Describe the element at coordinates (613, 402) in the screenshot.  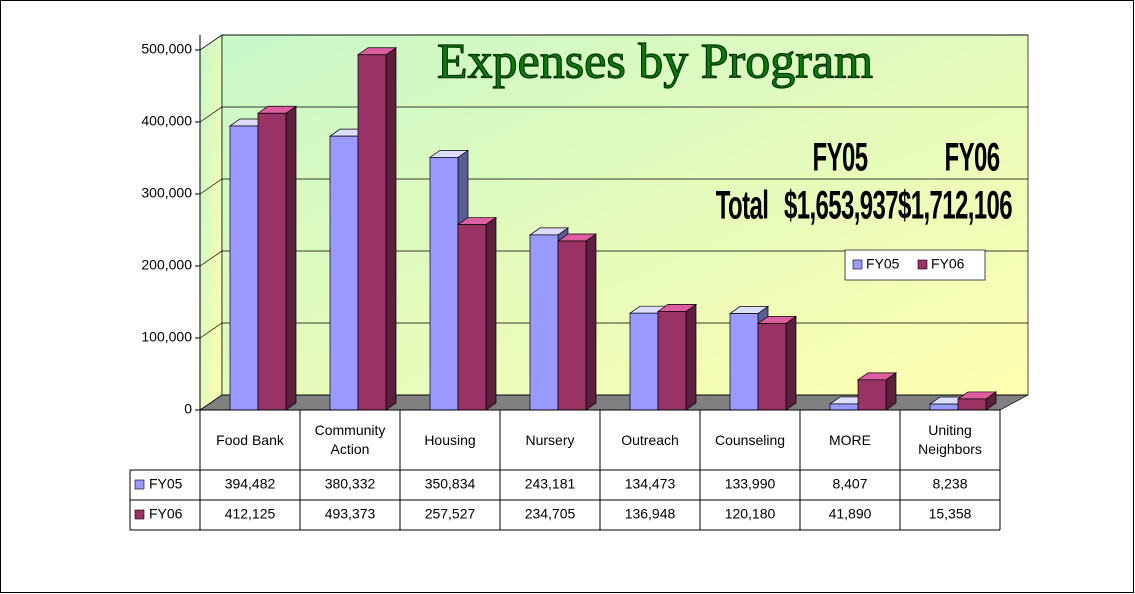
I see `floor` at that location.